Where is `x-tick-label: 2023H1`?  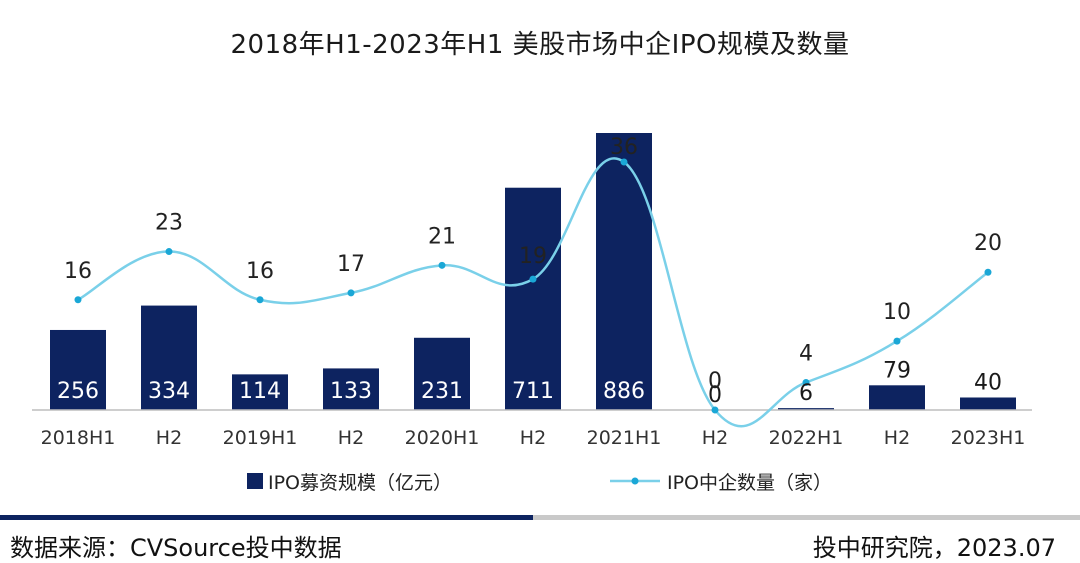
x-tick-label: 2023H1 is located at coordinates (988, 438).